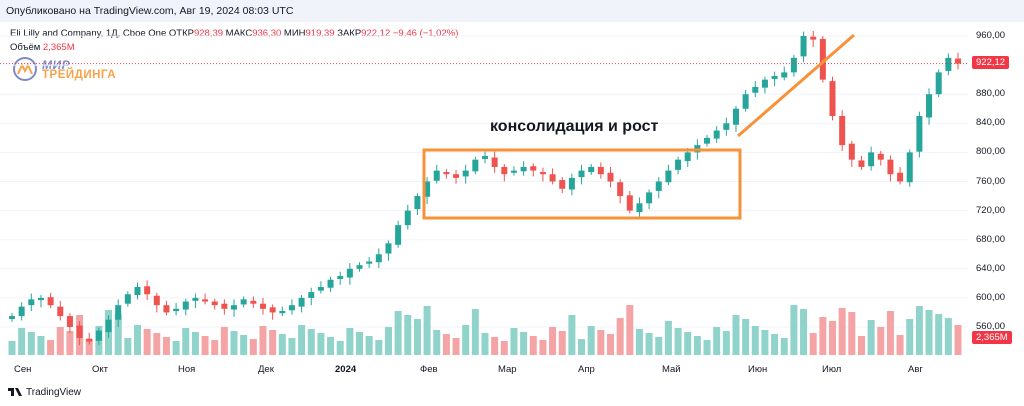 The width and height of the screenshot is (1024, 406). What do you see at coordinates (586, 369) in the screenshot?
I see `x-tick-label: Апр` at bounding box center [586, 369].